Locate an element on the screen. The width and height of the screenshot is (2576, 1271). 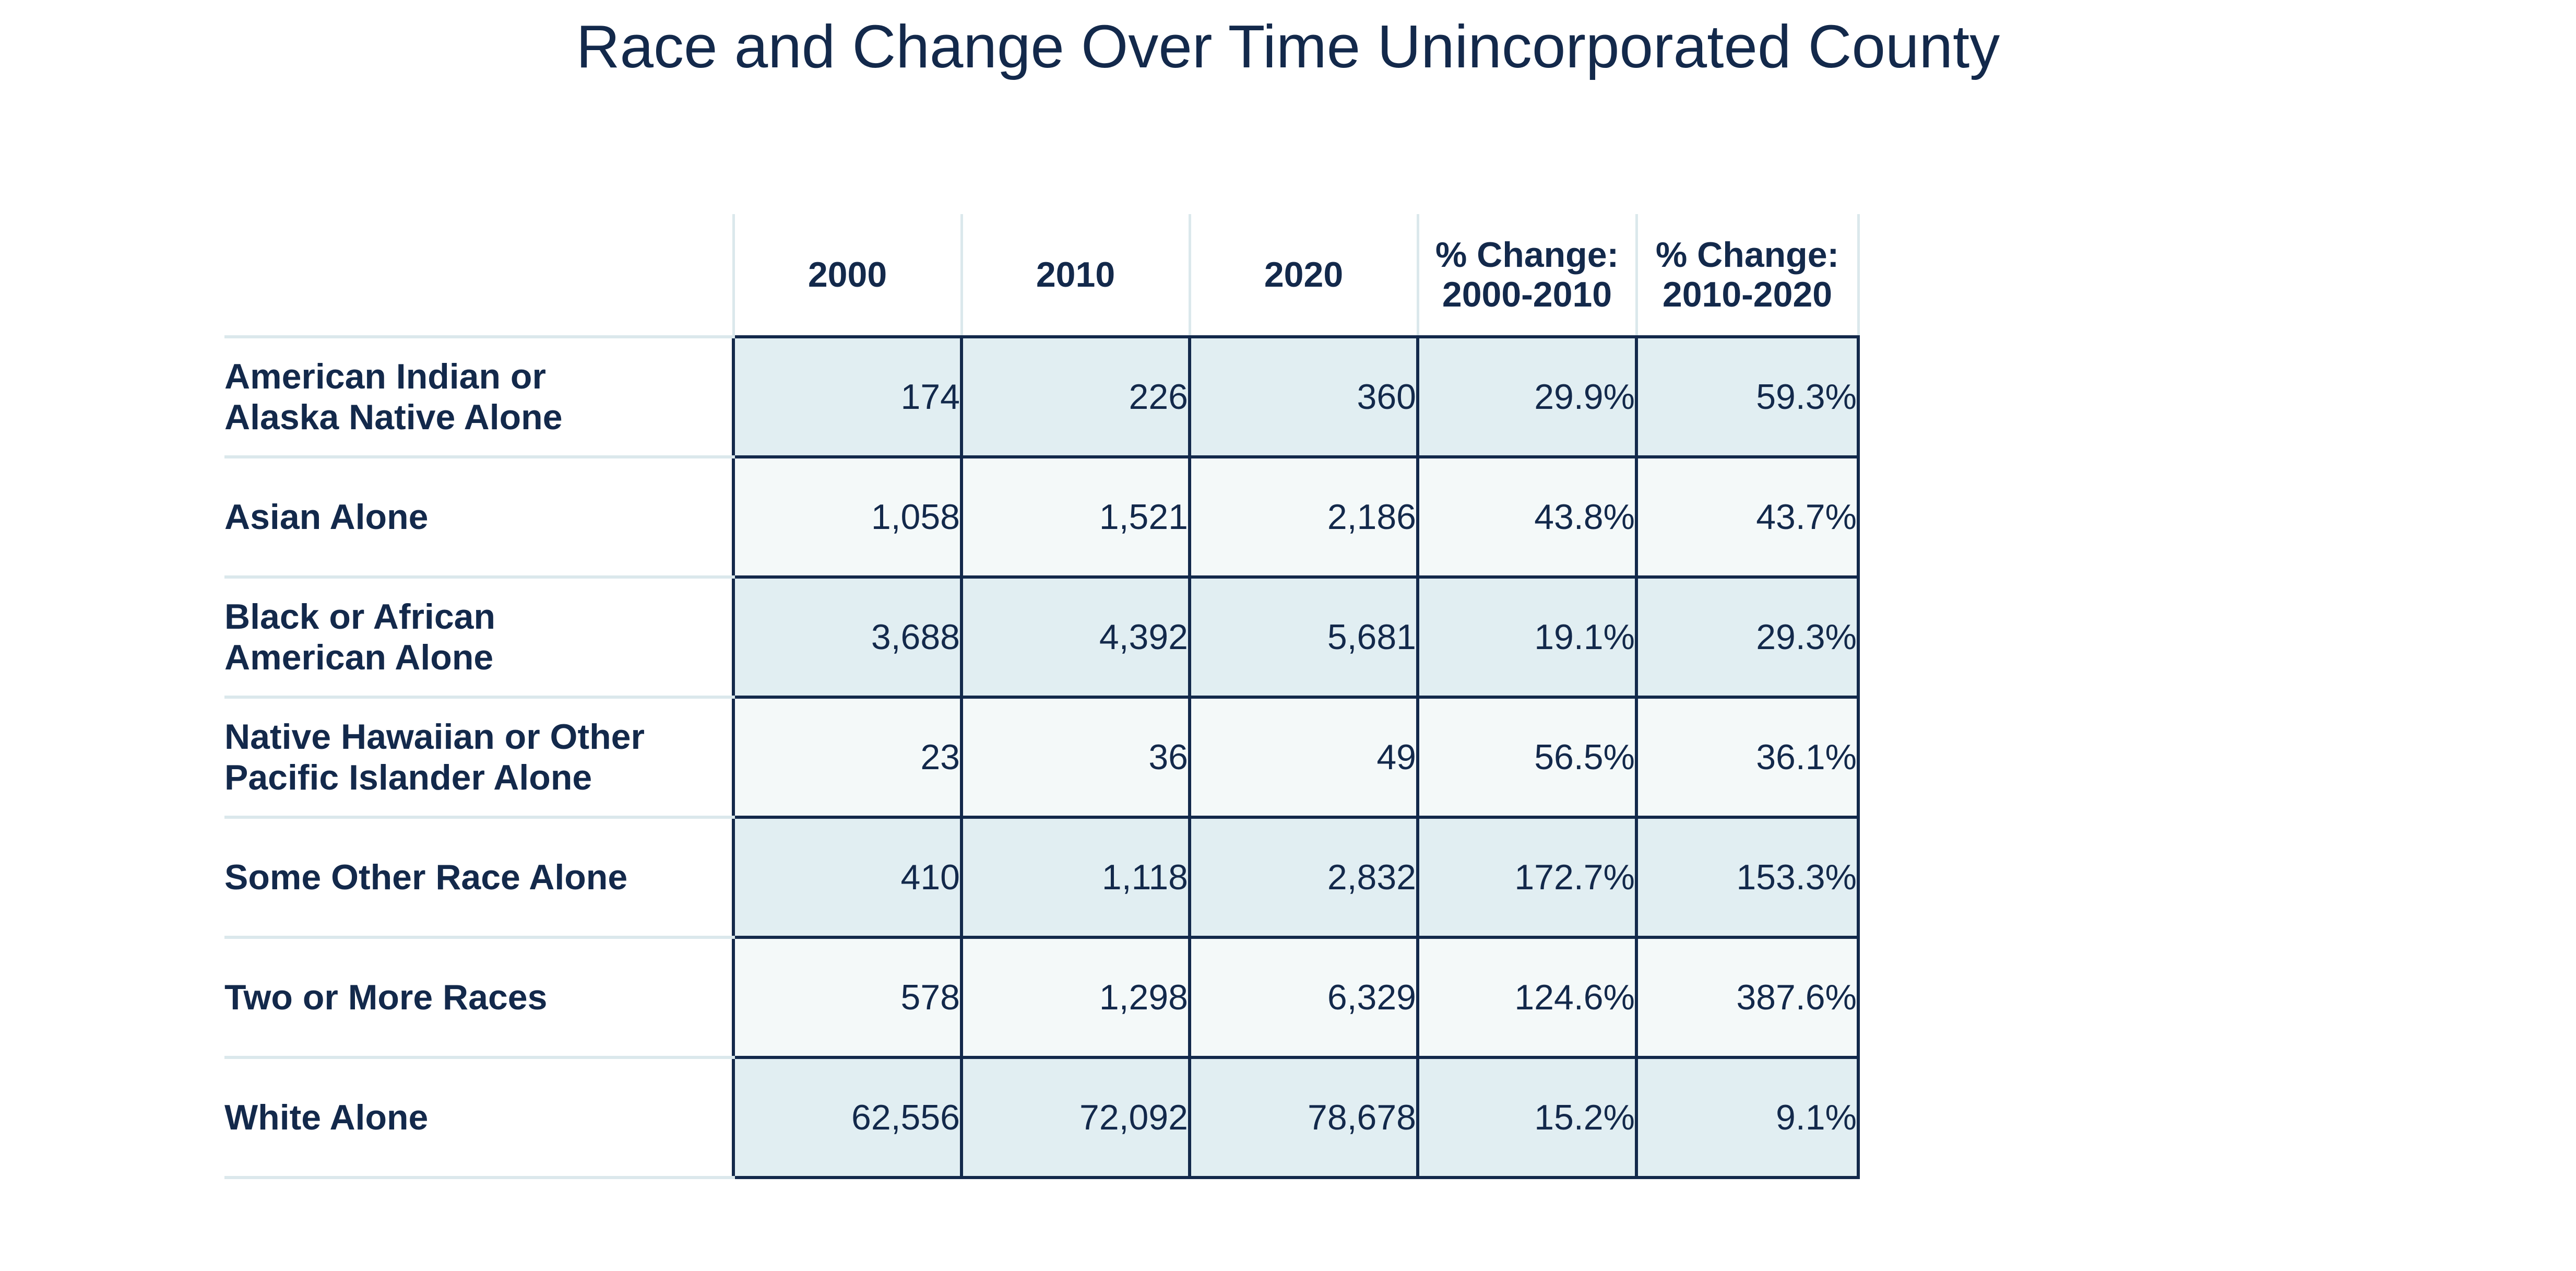
column-header-2000: 2000 is located at coordinates (847, 276).